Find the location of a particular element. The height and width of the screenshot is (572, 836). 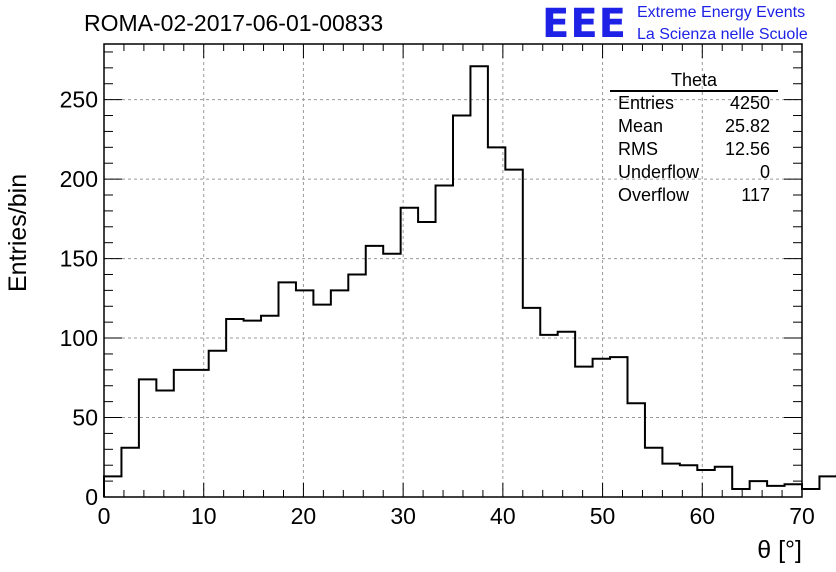

y-tick-label: 0 is located at coordinates (91, 497).